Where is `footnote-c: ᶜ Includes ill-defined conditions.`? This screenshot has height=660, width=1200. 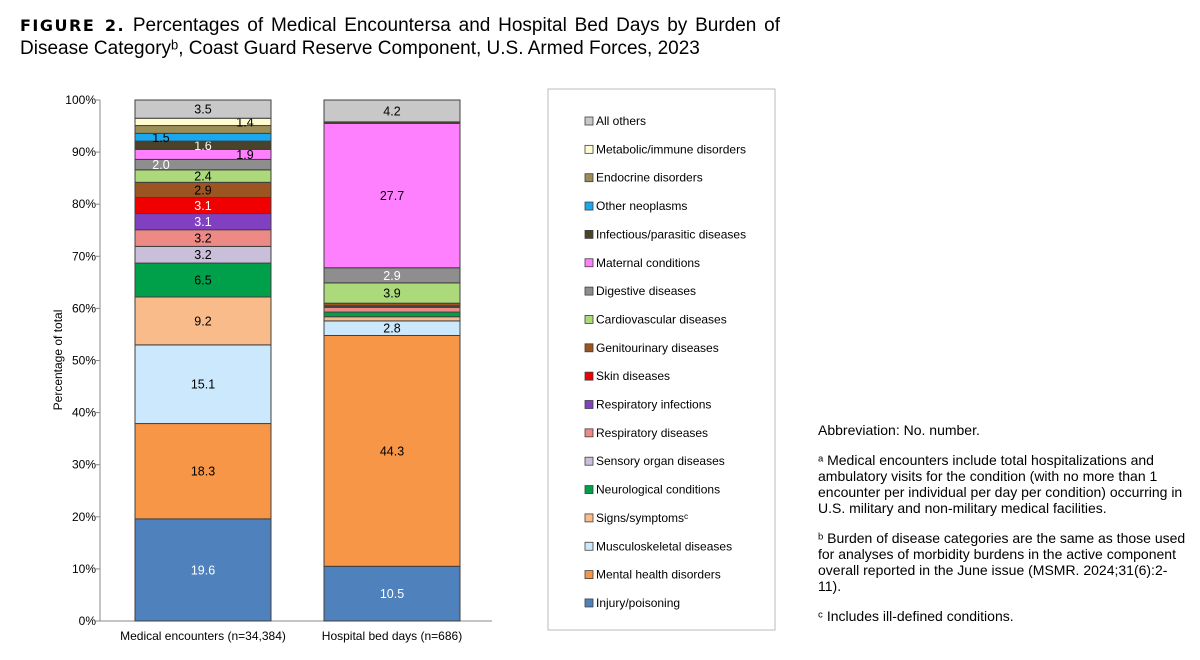
footnote-c: ᶜ Includes ill-defined conditions. is located at coordinates (916, 616).